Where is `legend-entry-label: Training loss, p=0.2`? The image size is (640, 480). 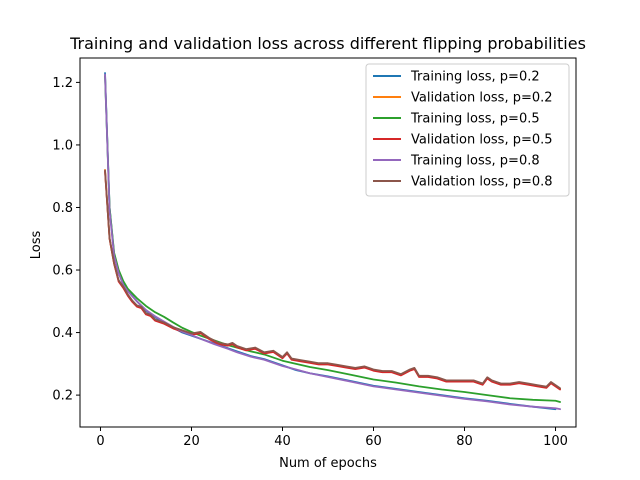 legend-entry-label: Training loss, p=0.2 is located at coordinates (475, 77).